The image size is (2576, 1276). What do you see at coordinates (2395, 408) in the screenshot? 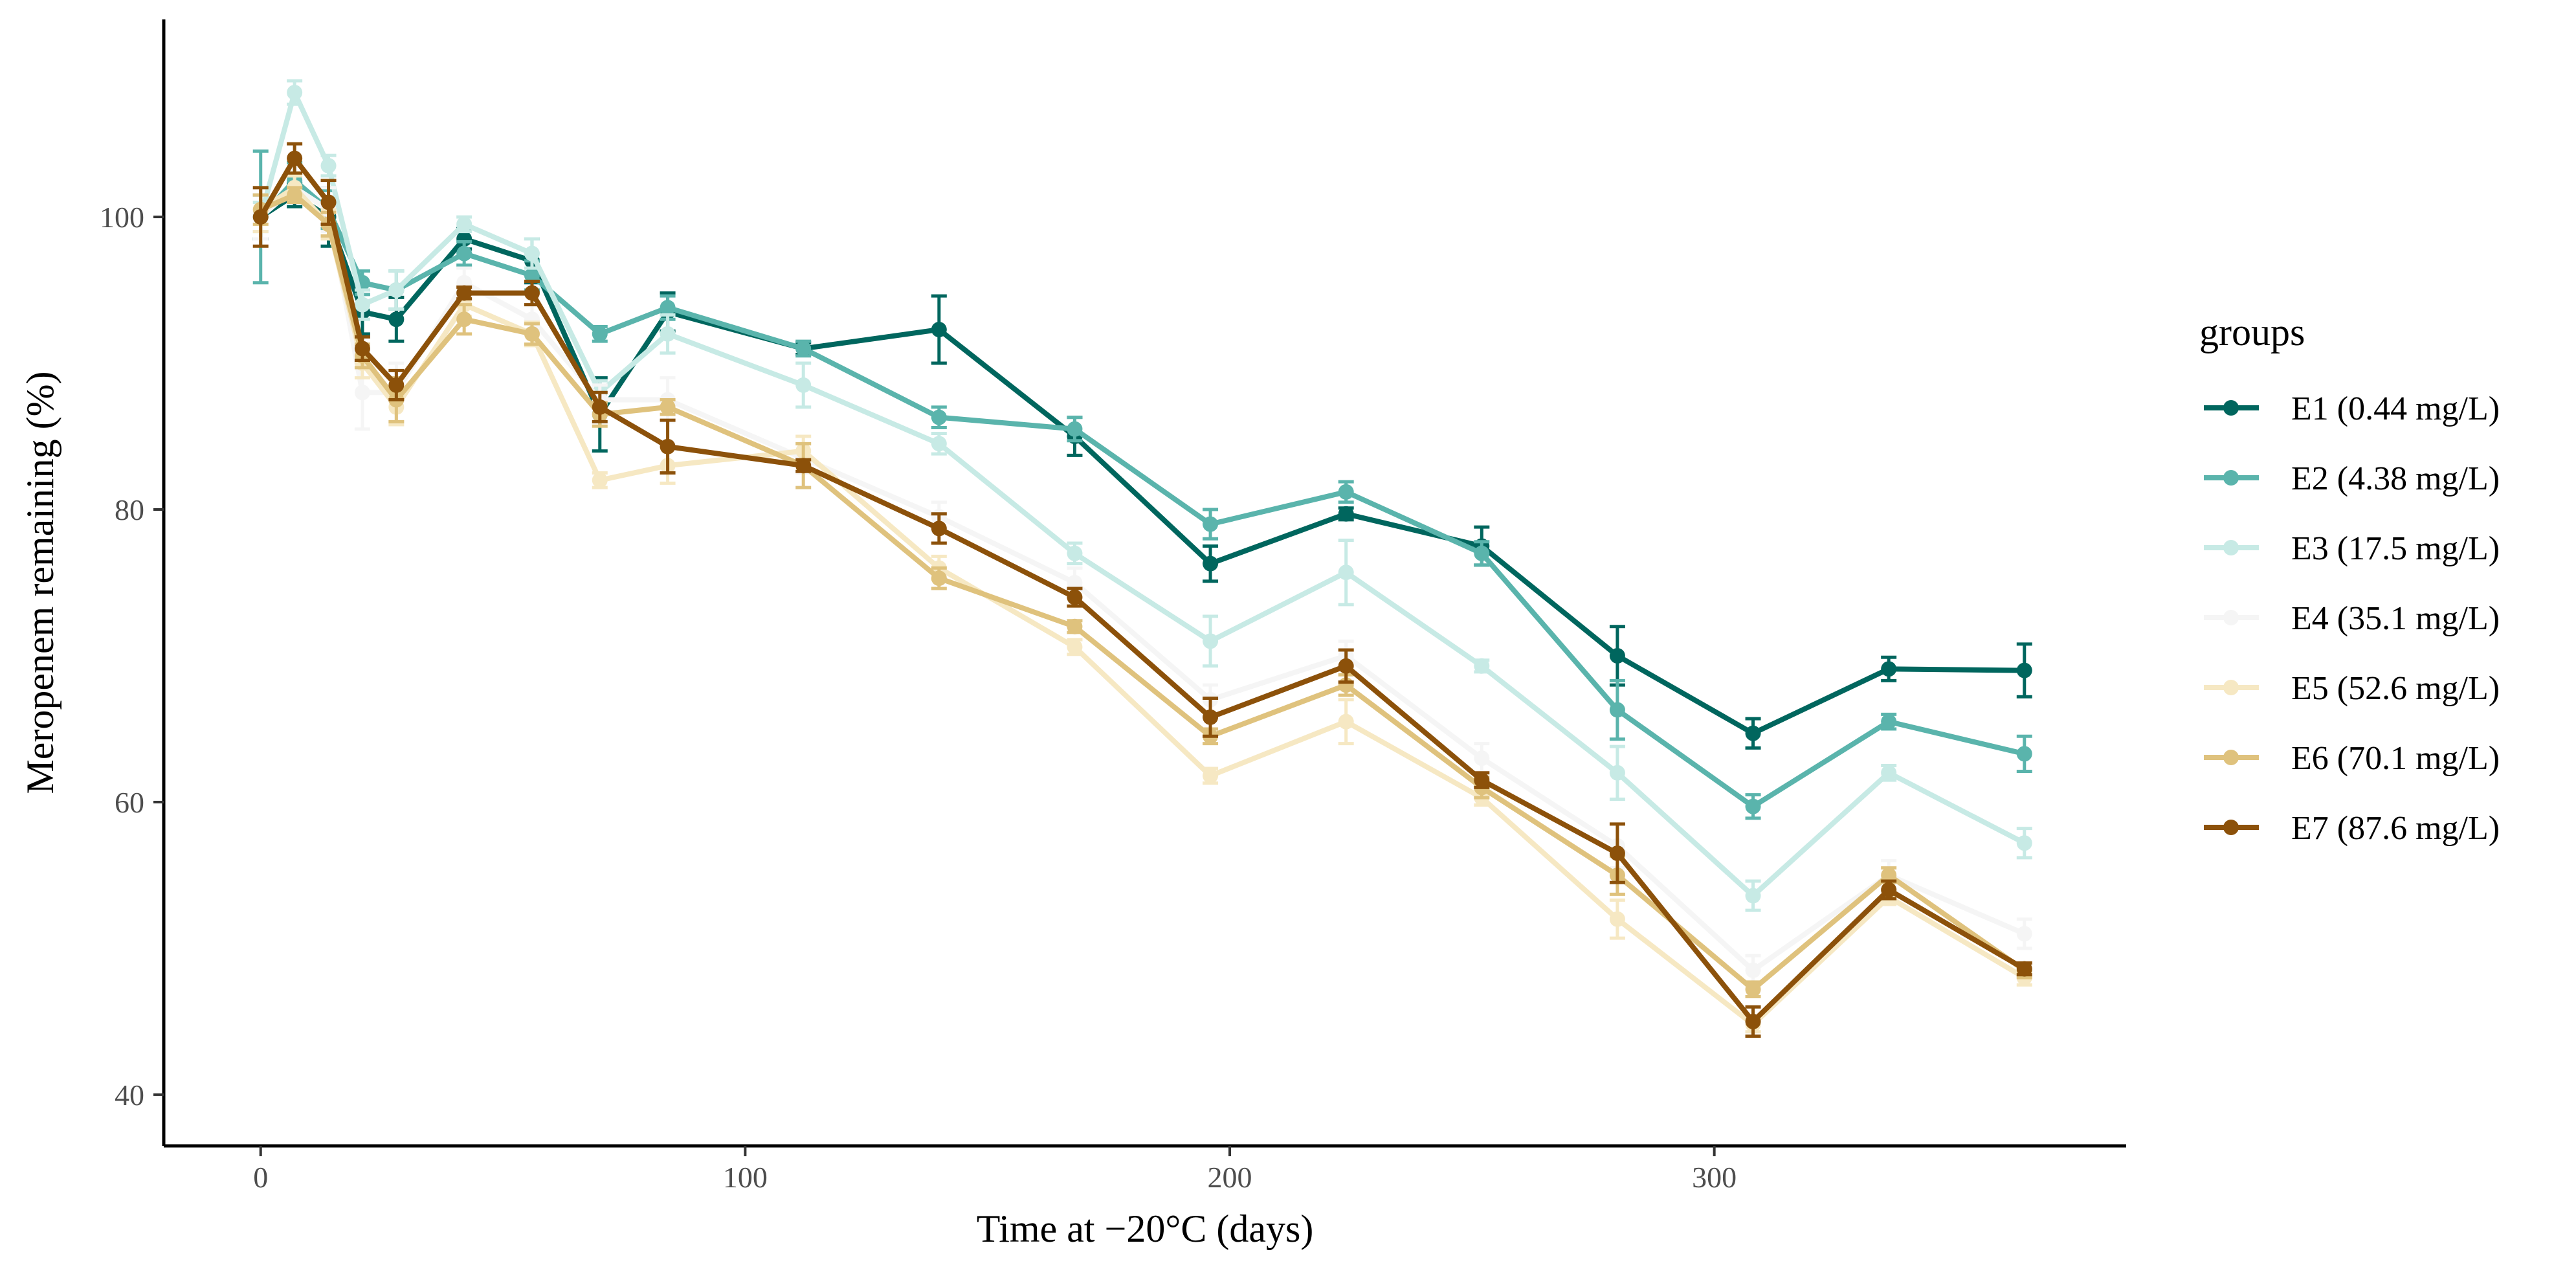
I see `legend-label: E1 (0.44 mg/L)` at bounding box center [2395, 408].